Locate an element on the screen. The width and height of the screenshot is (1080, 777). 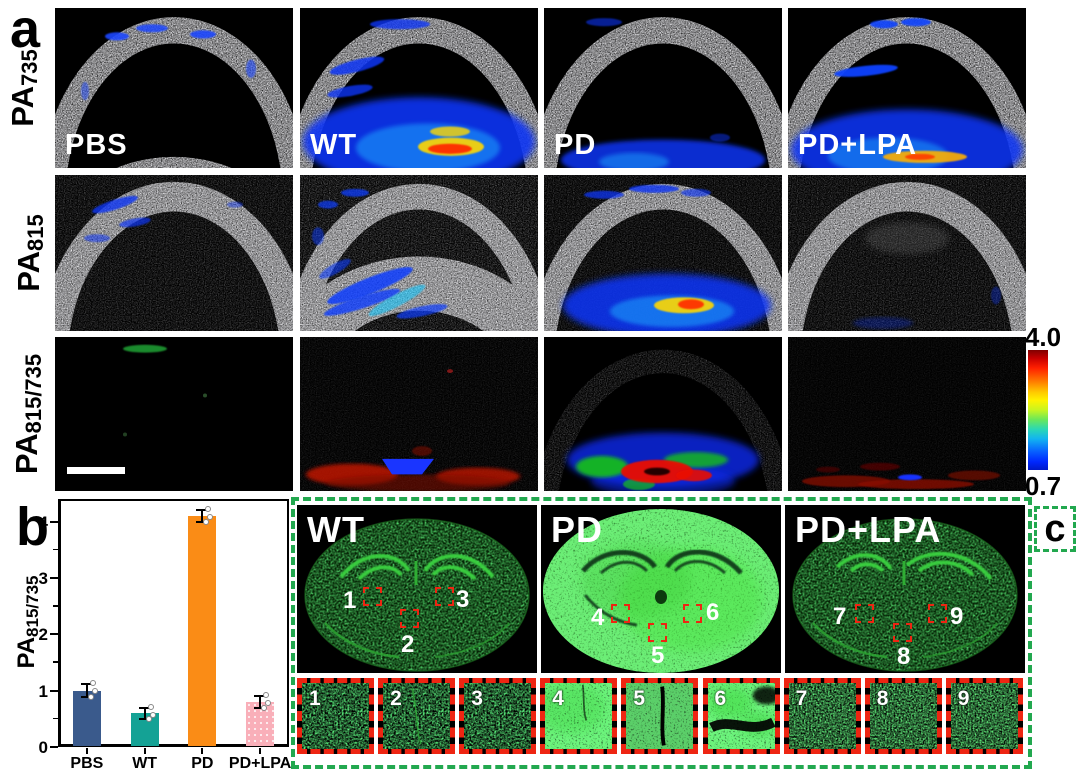
pa-image-pa815-pbs is located at coordinates (174, 253).